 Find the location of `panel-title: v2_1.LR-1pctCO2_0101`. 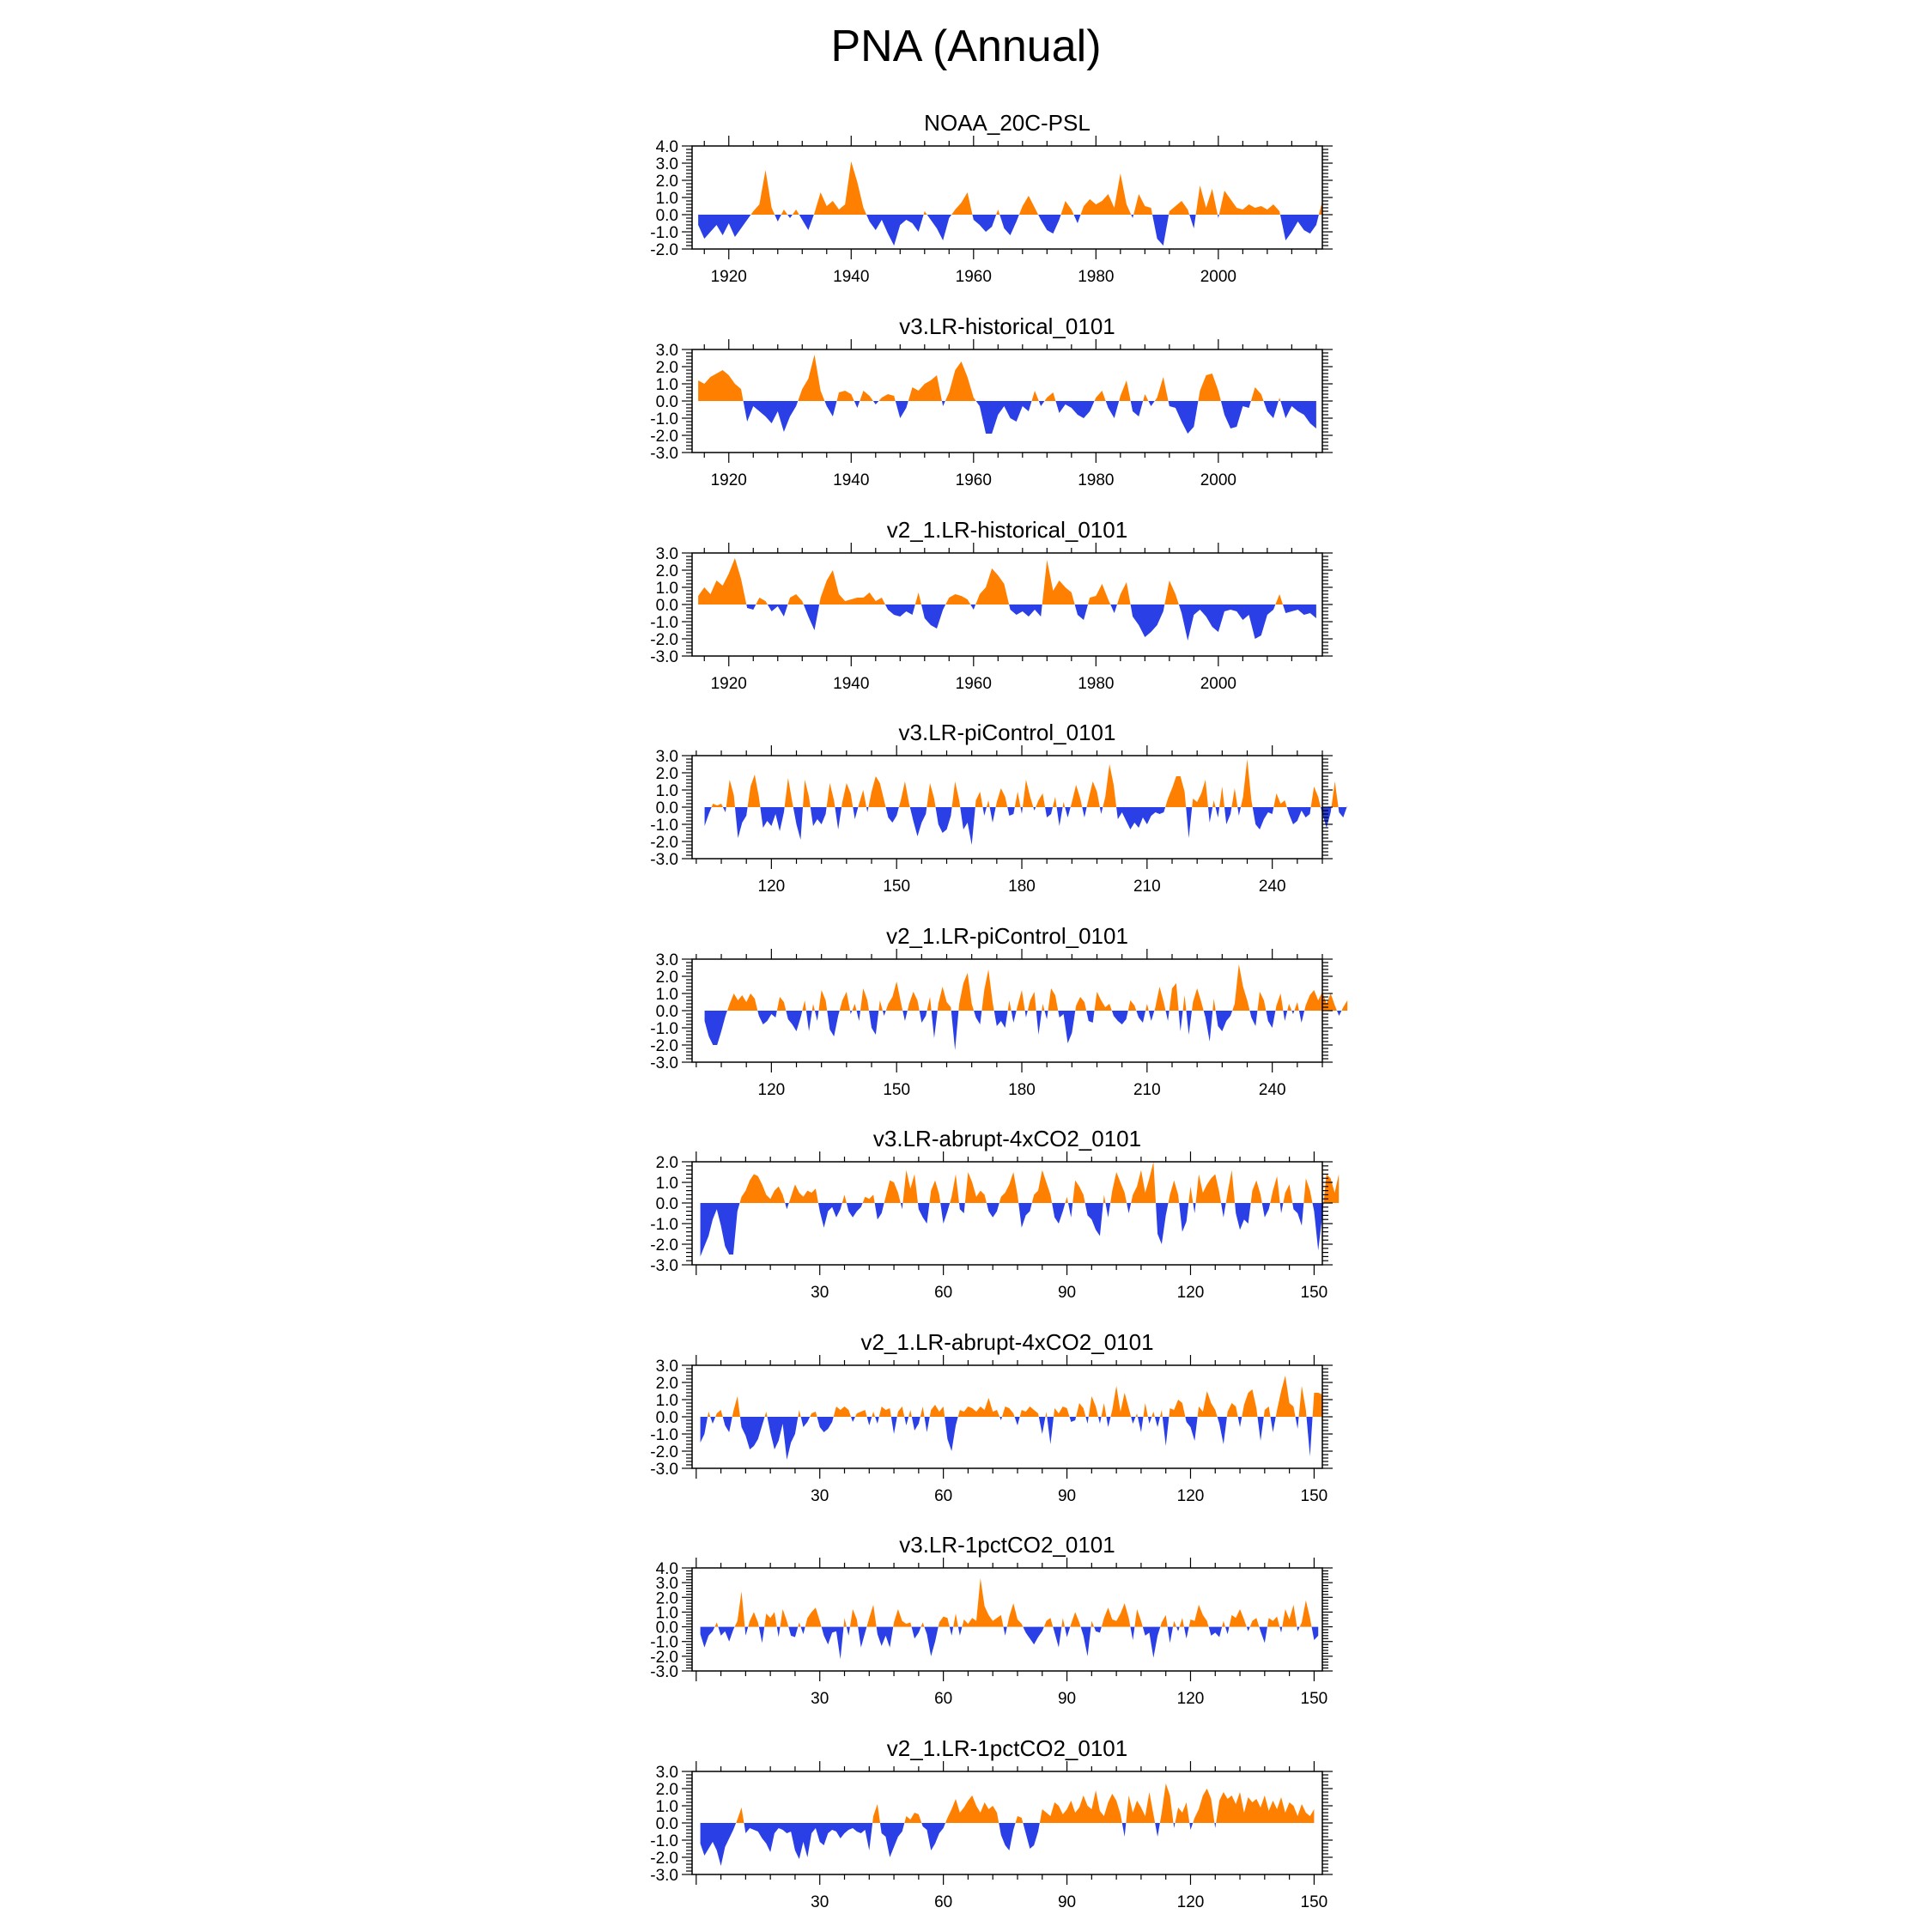

panel-title: v2_1.LR-1pctCO2_0101 is located at coordinates (1007, 1748).